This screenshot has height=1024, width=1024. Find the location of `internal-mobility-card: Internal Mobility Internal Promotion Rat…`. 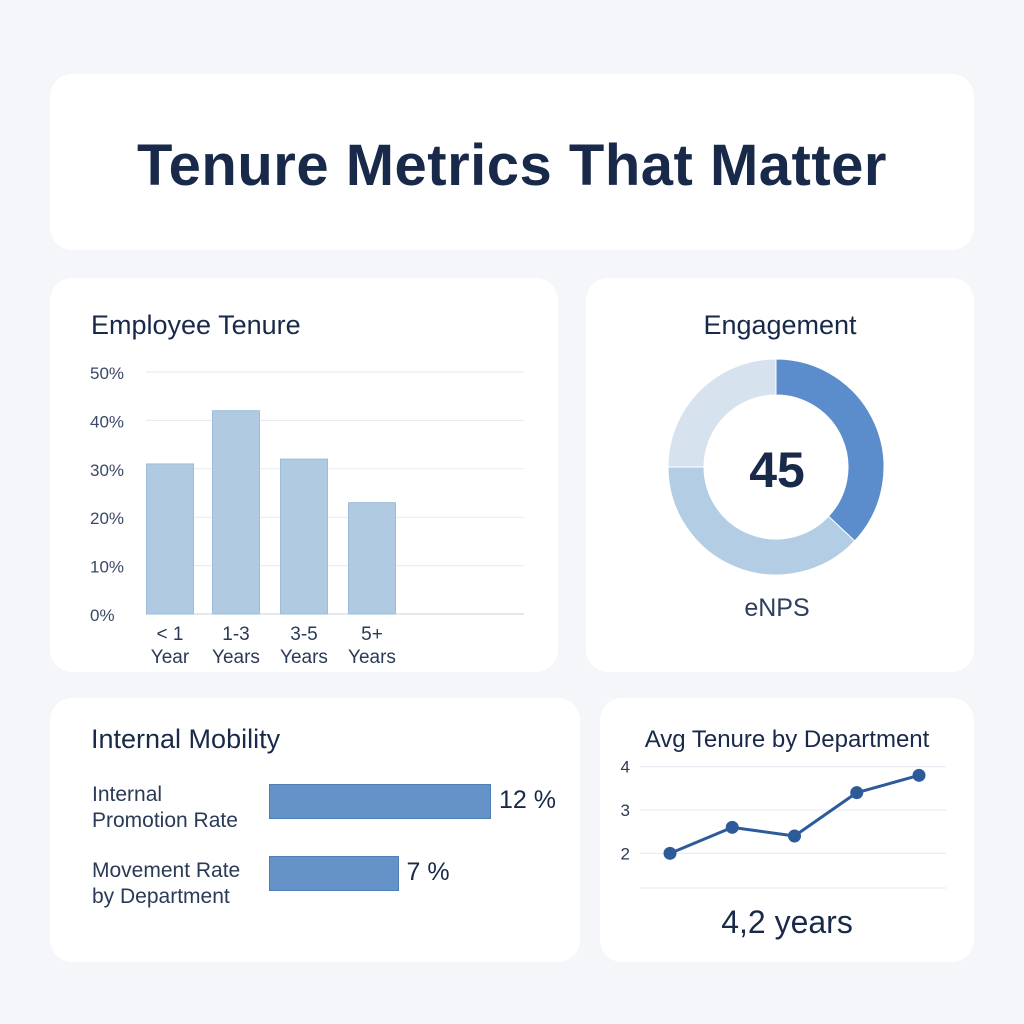

internal-mobility-card: Internal Mobility Internal Promotion Rat… is located at coordinates (315, 830).